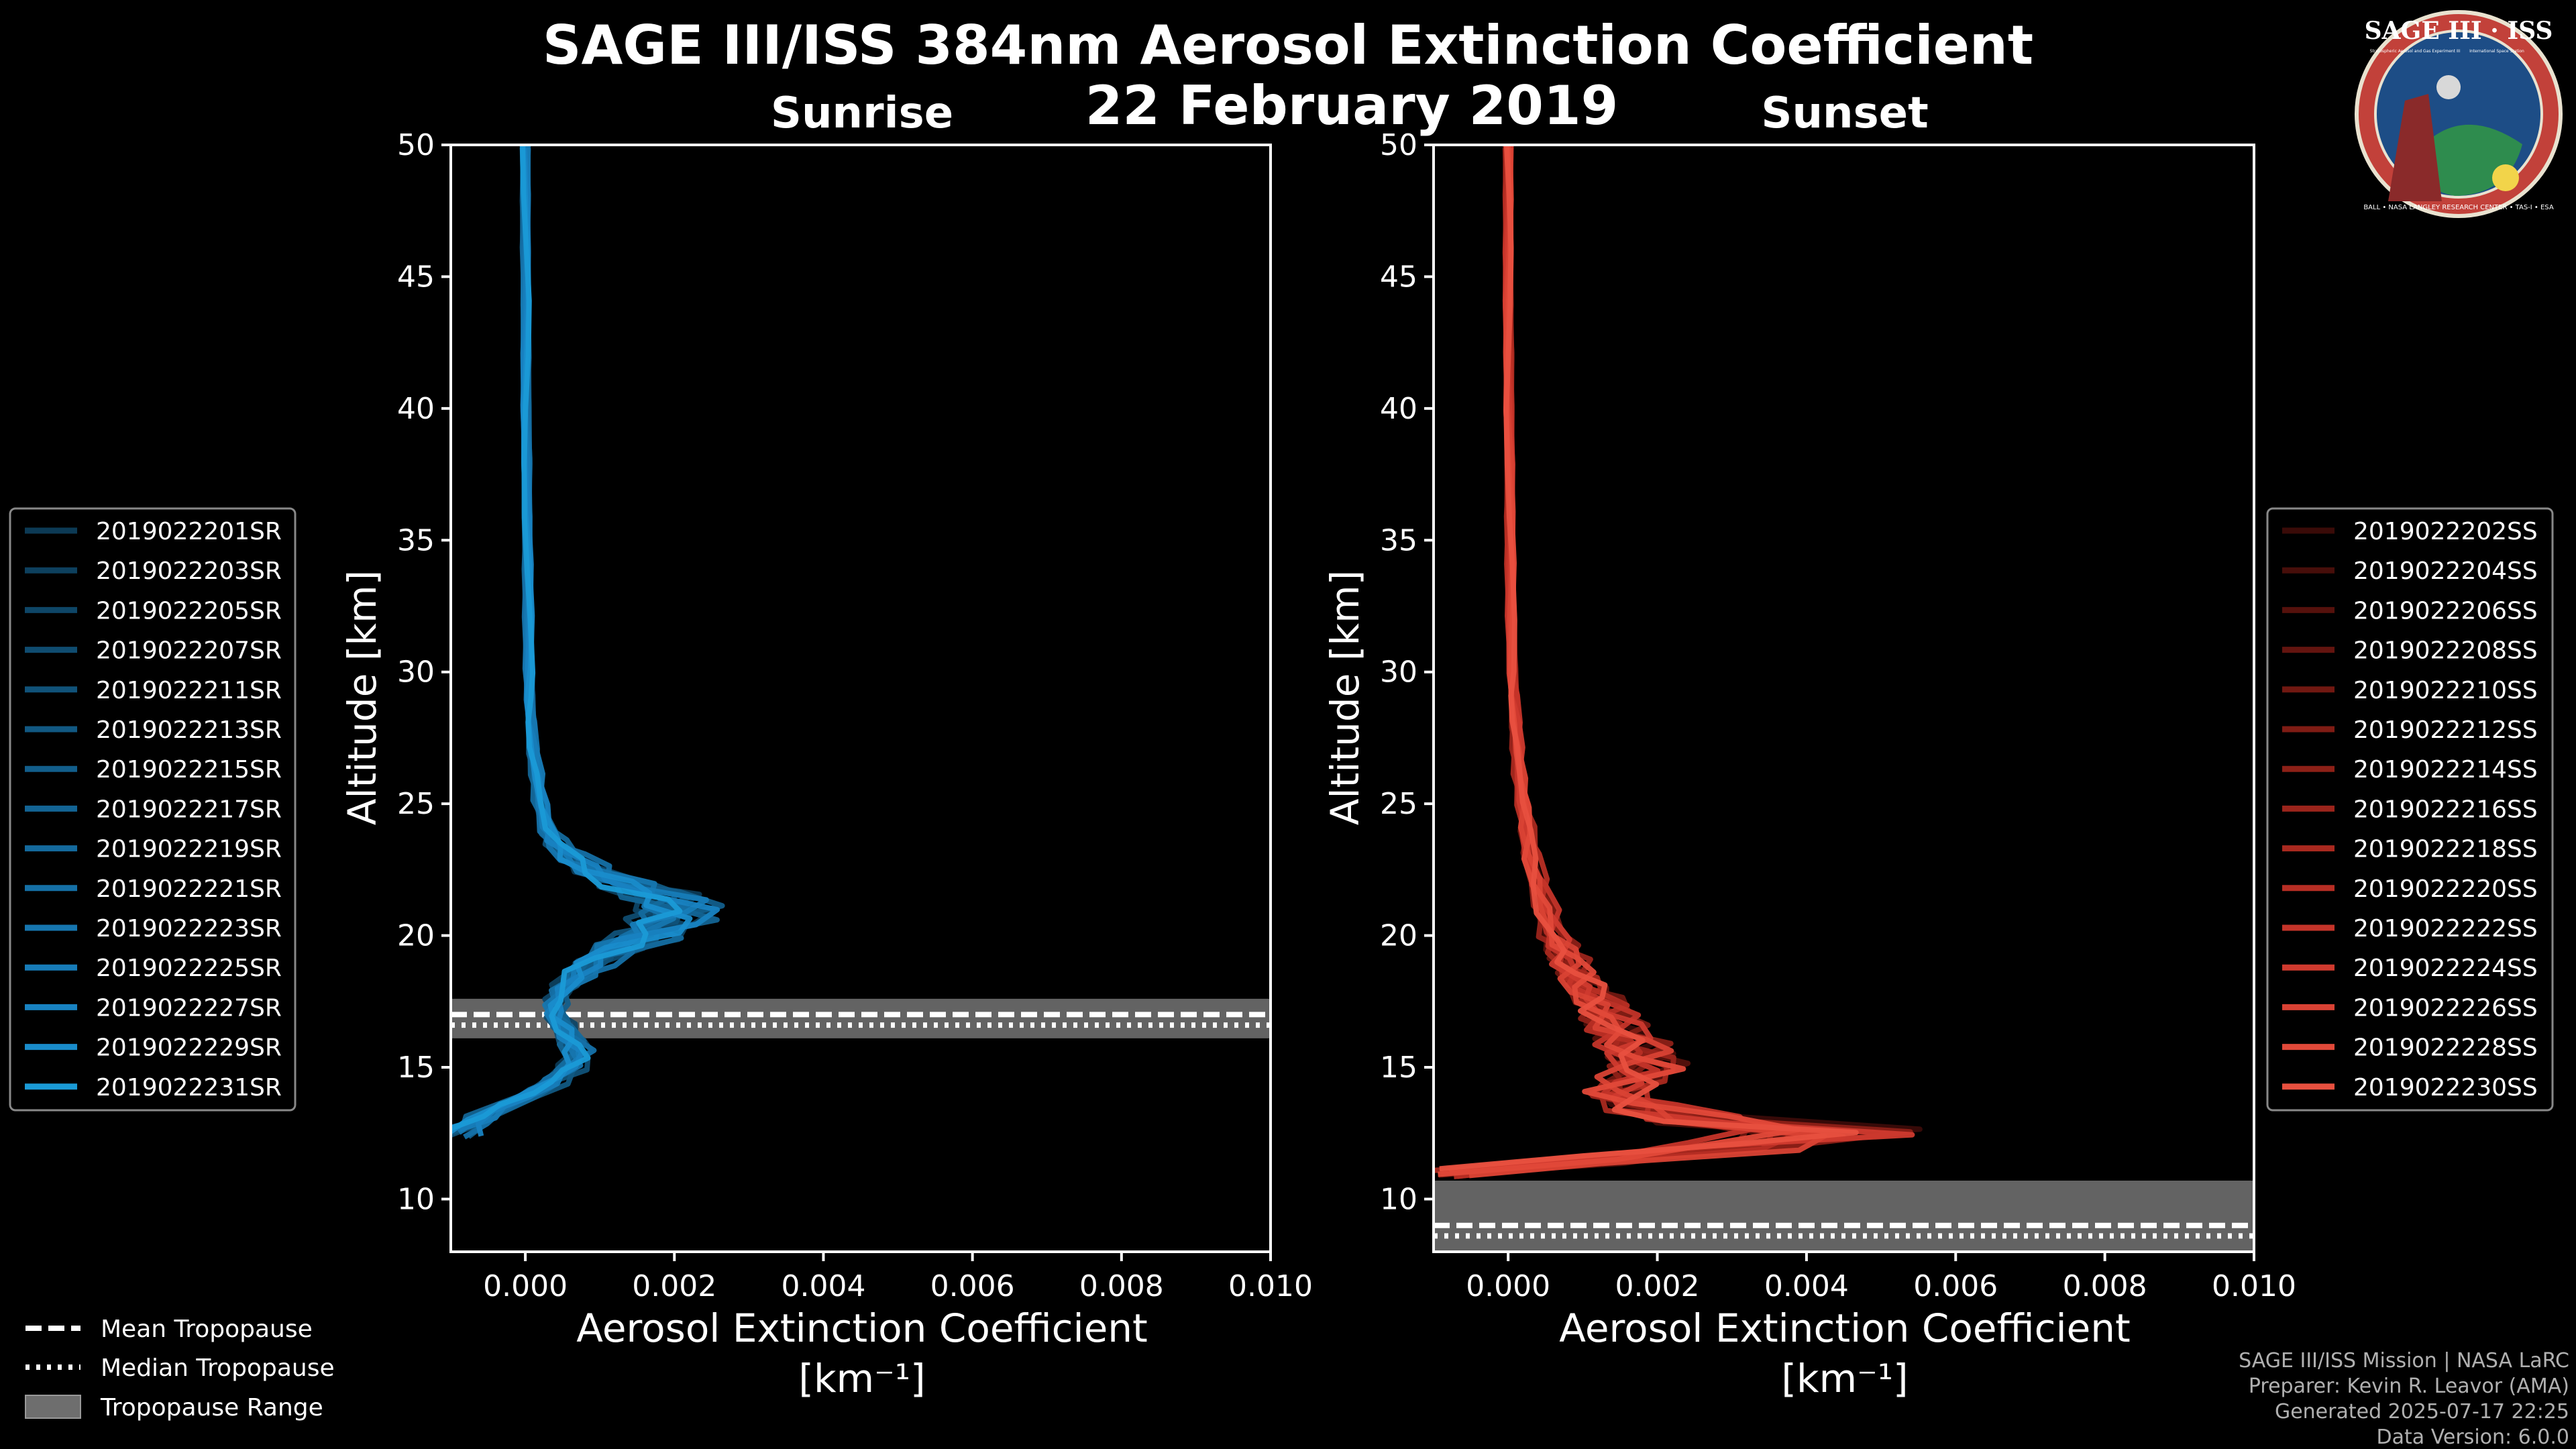  I want to click on x-axis-label-sunset: Aerosol Extinction Coefficient, so click(1845, 1328).